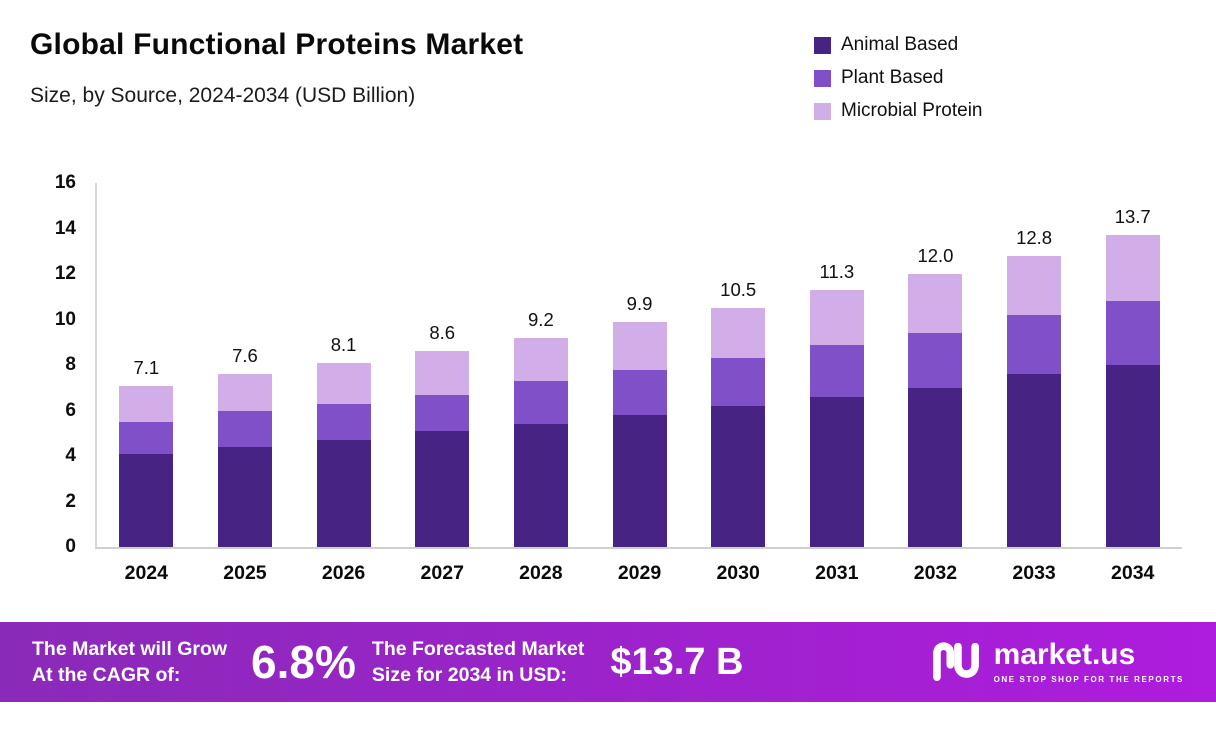 Image resolution: width=1216 pixels, height=732 pixels. Describe the element at coordinates (1034, 237) in the screenshot. I see `bar-total-label: 12.8` at that location.